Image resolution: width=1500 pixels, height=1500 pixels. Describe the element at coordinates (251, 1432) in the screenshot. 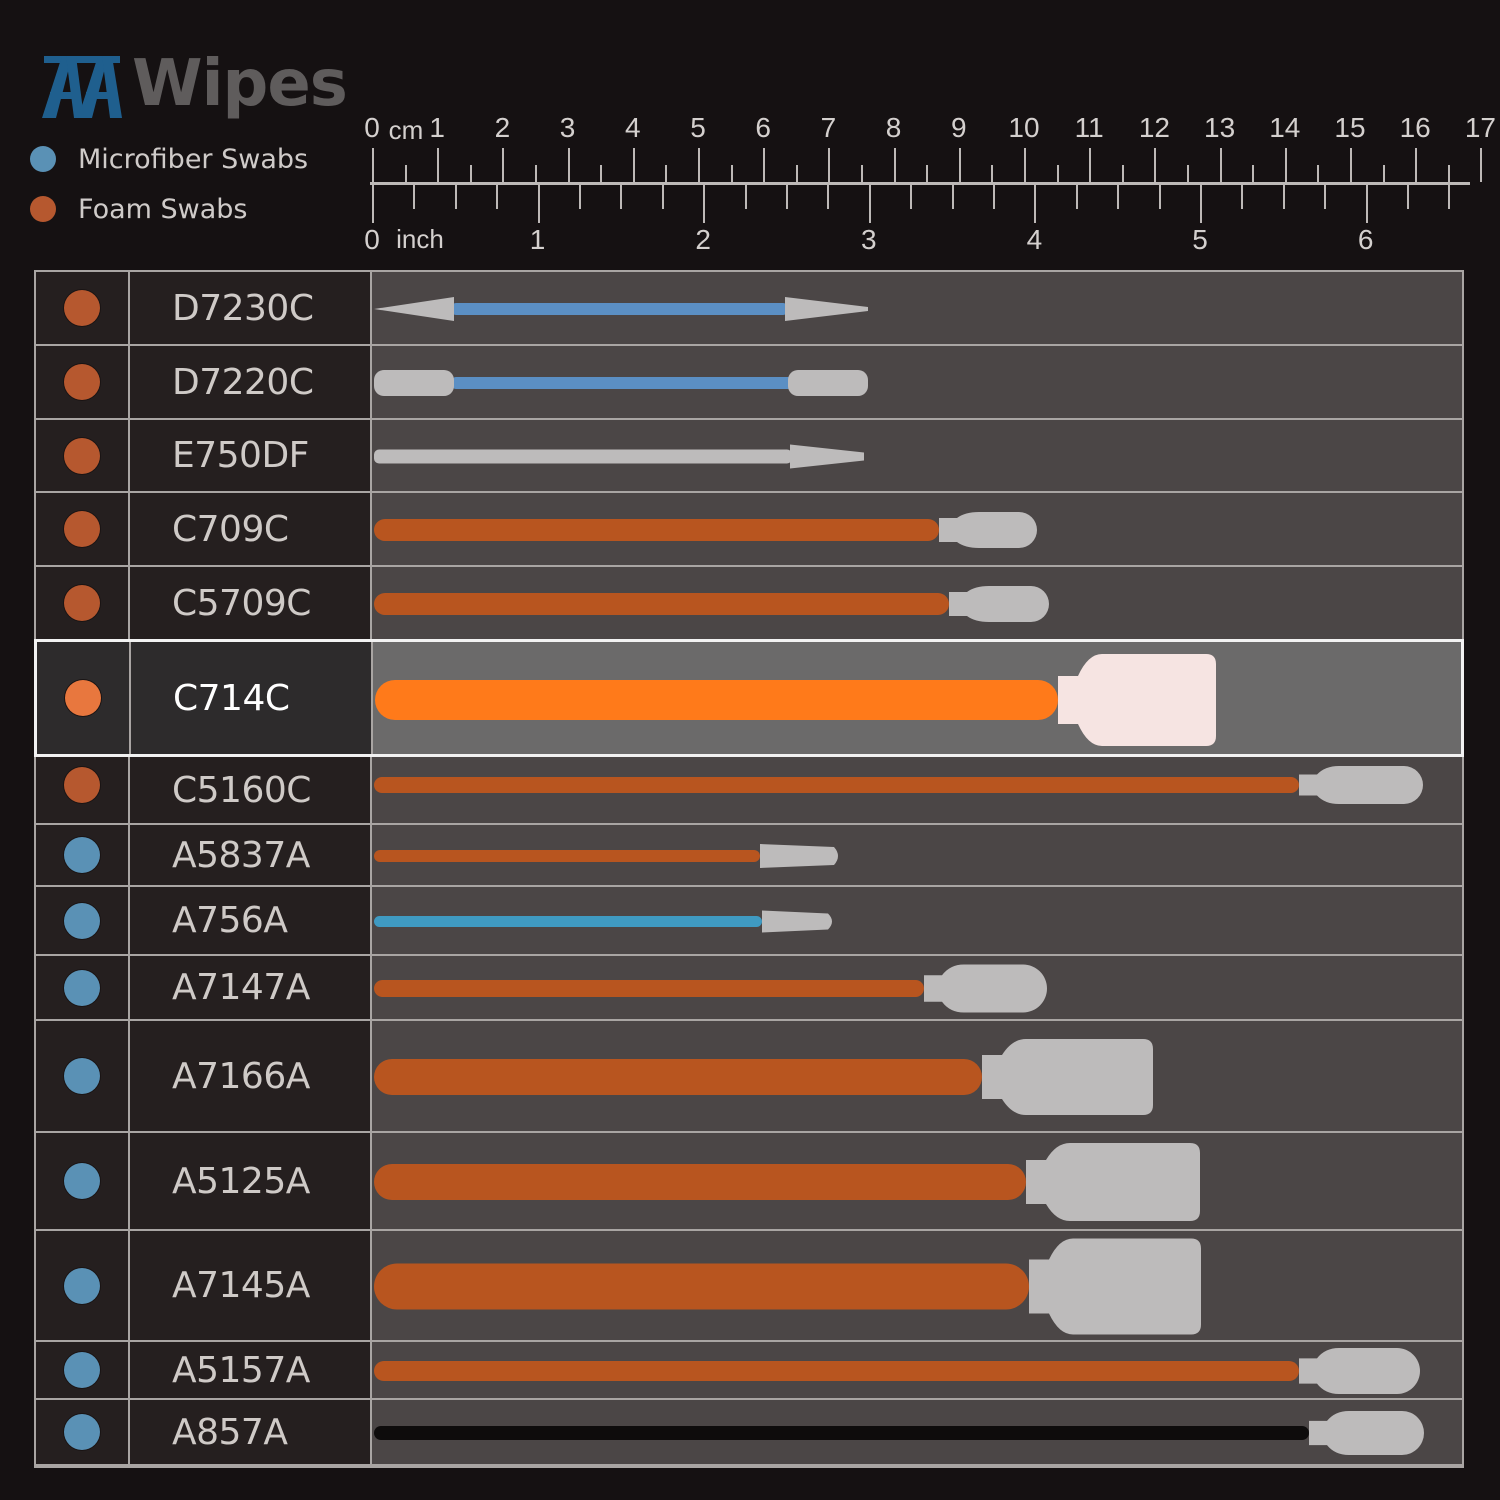

I see `code-cell: A857A` at that location.